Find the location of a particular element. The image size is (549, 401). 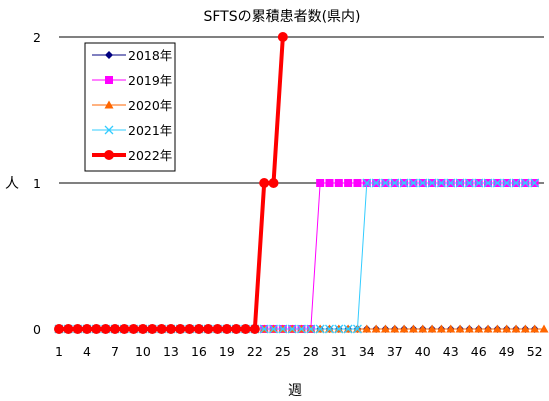

legend-label: 2021年 is located at coordinates (150, 130).